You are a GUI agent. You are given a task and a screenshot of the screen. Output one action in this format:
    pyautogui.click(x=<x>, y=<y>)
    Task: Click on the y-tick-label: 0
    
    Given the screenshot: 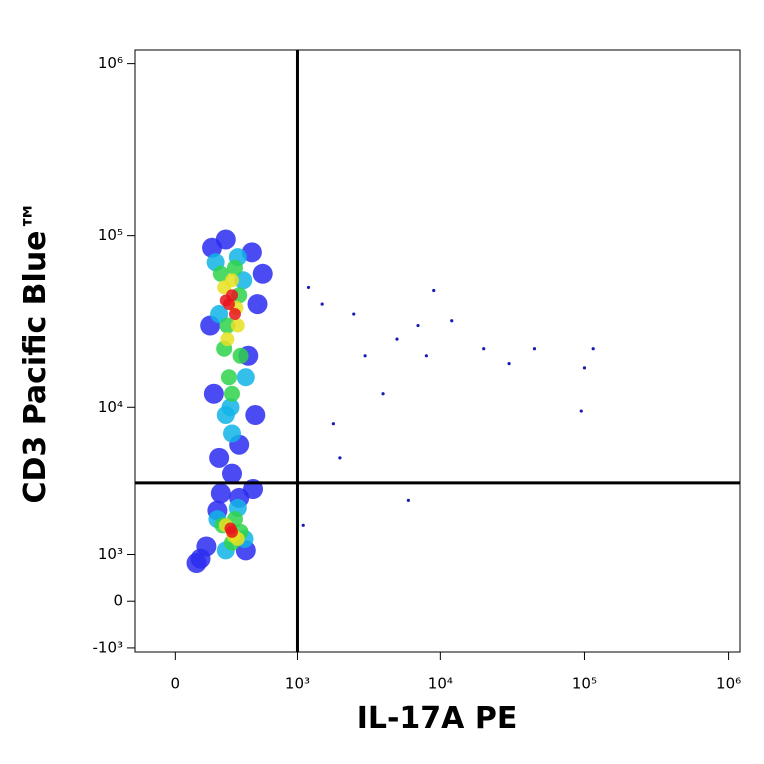 What is the action you would take?
    pyautogui.click(x=118, y=601)
    